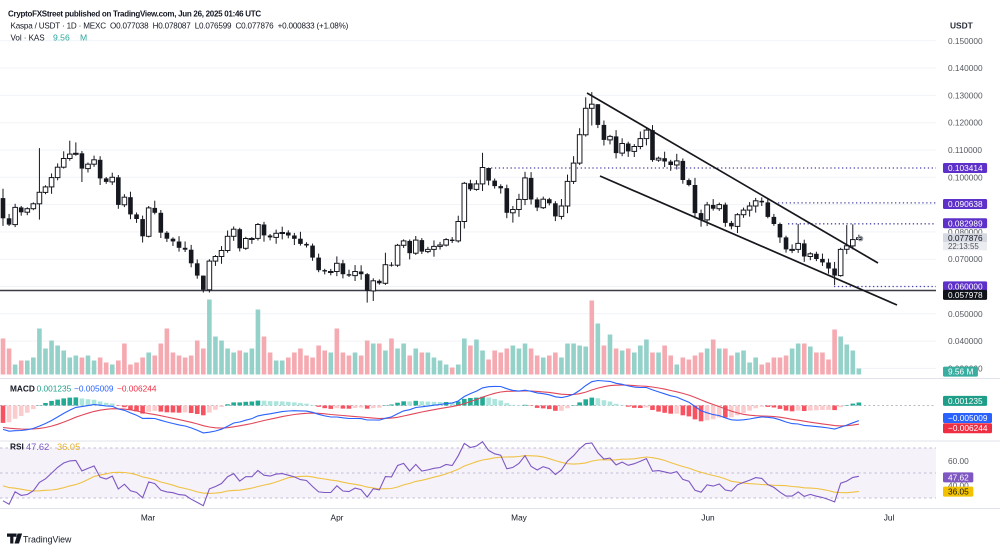 The width and height of the screenshot is (1000, 556). What do you see at coordinates (708, 517) in the screenshot?
I see `svg-text: Jun` at bounding box center [708, 517].